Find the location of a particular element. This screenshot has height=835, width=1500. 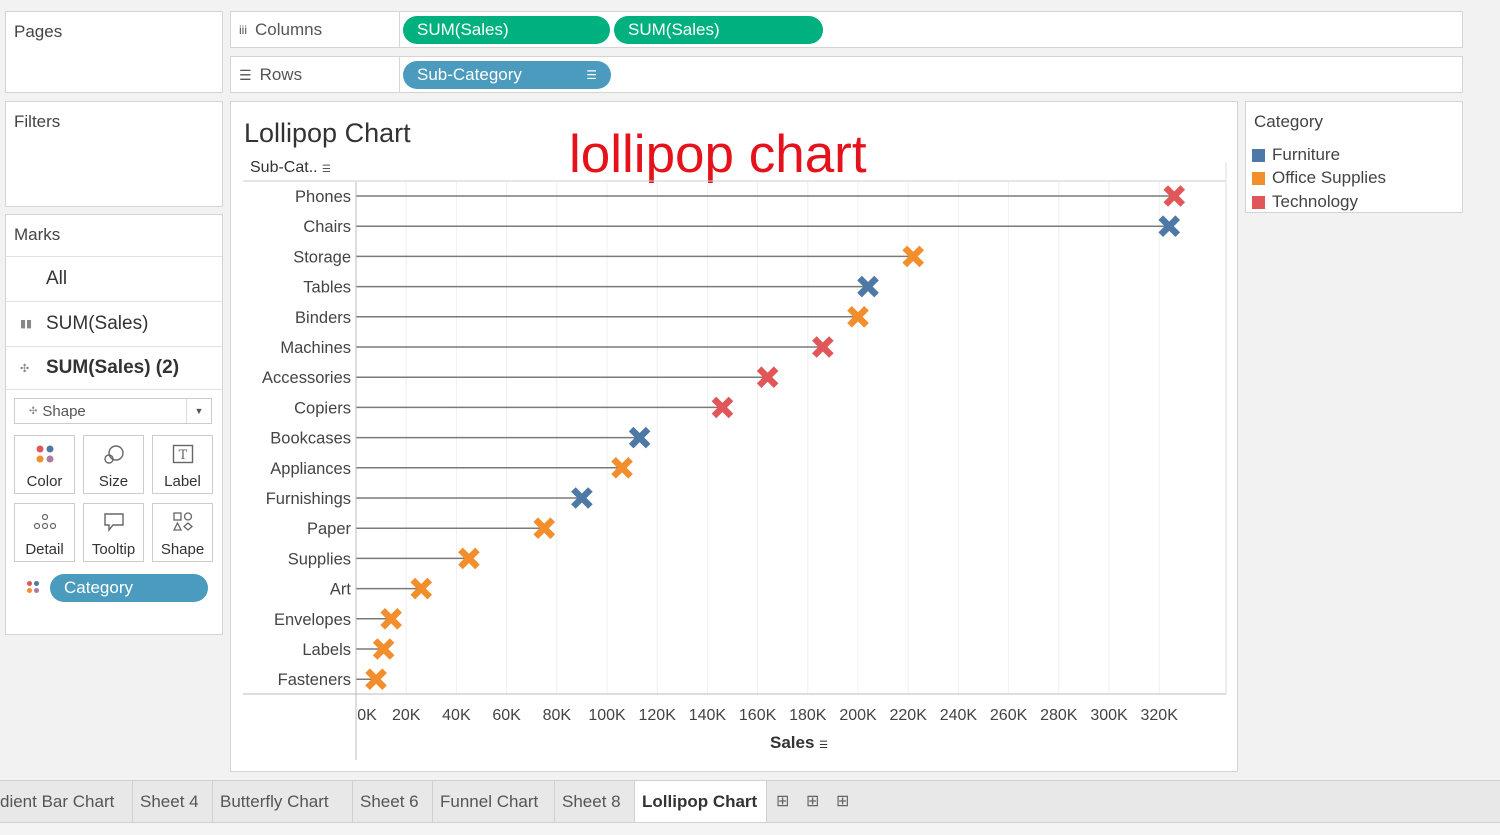

legend-item-furniture: Furniture is located at coordinates (1296, 155).